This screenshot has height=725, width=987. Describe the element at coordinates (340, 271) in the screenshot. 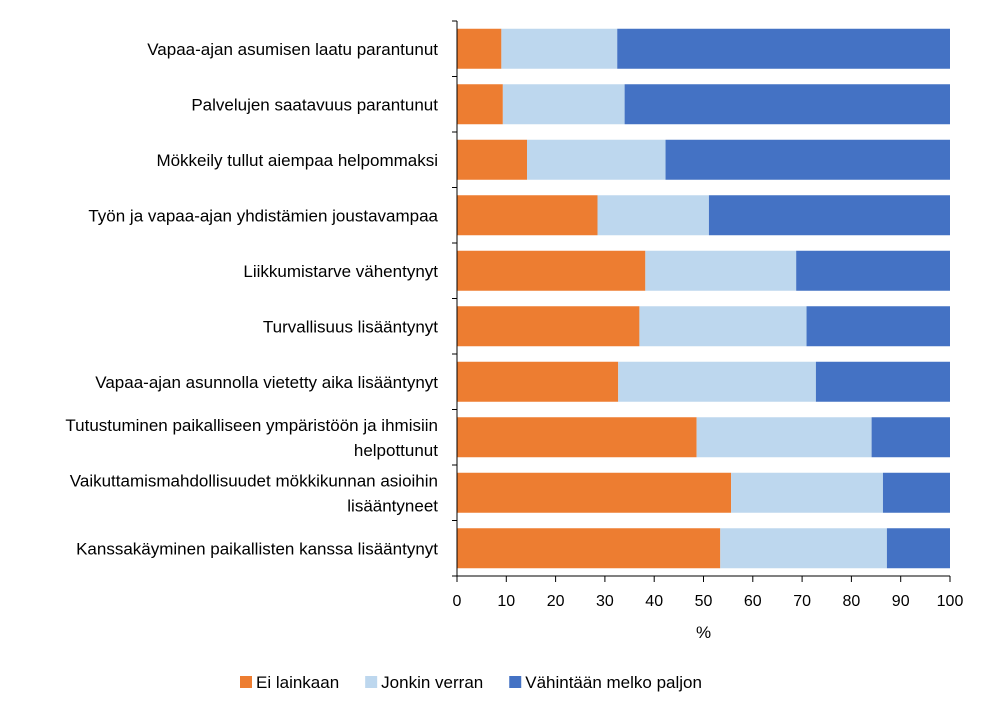

I see `category-label-4-line-0: Liikkumistarve vähentynyt` at that location.